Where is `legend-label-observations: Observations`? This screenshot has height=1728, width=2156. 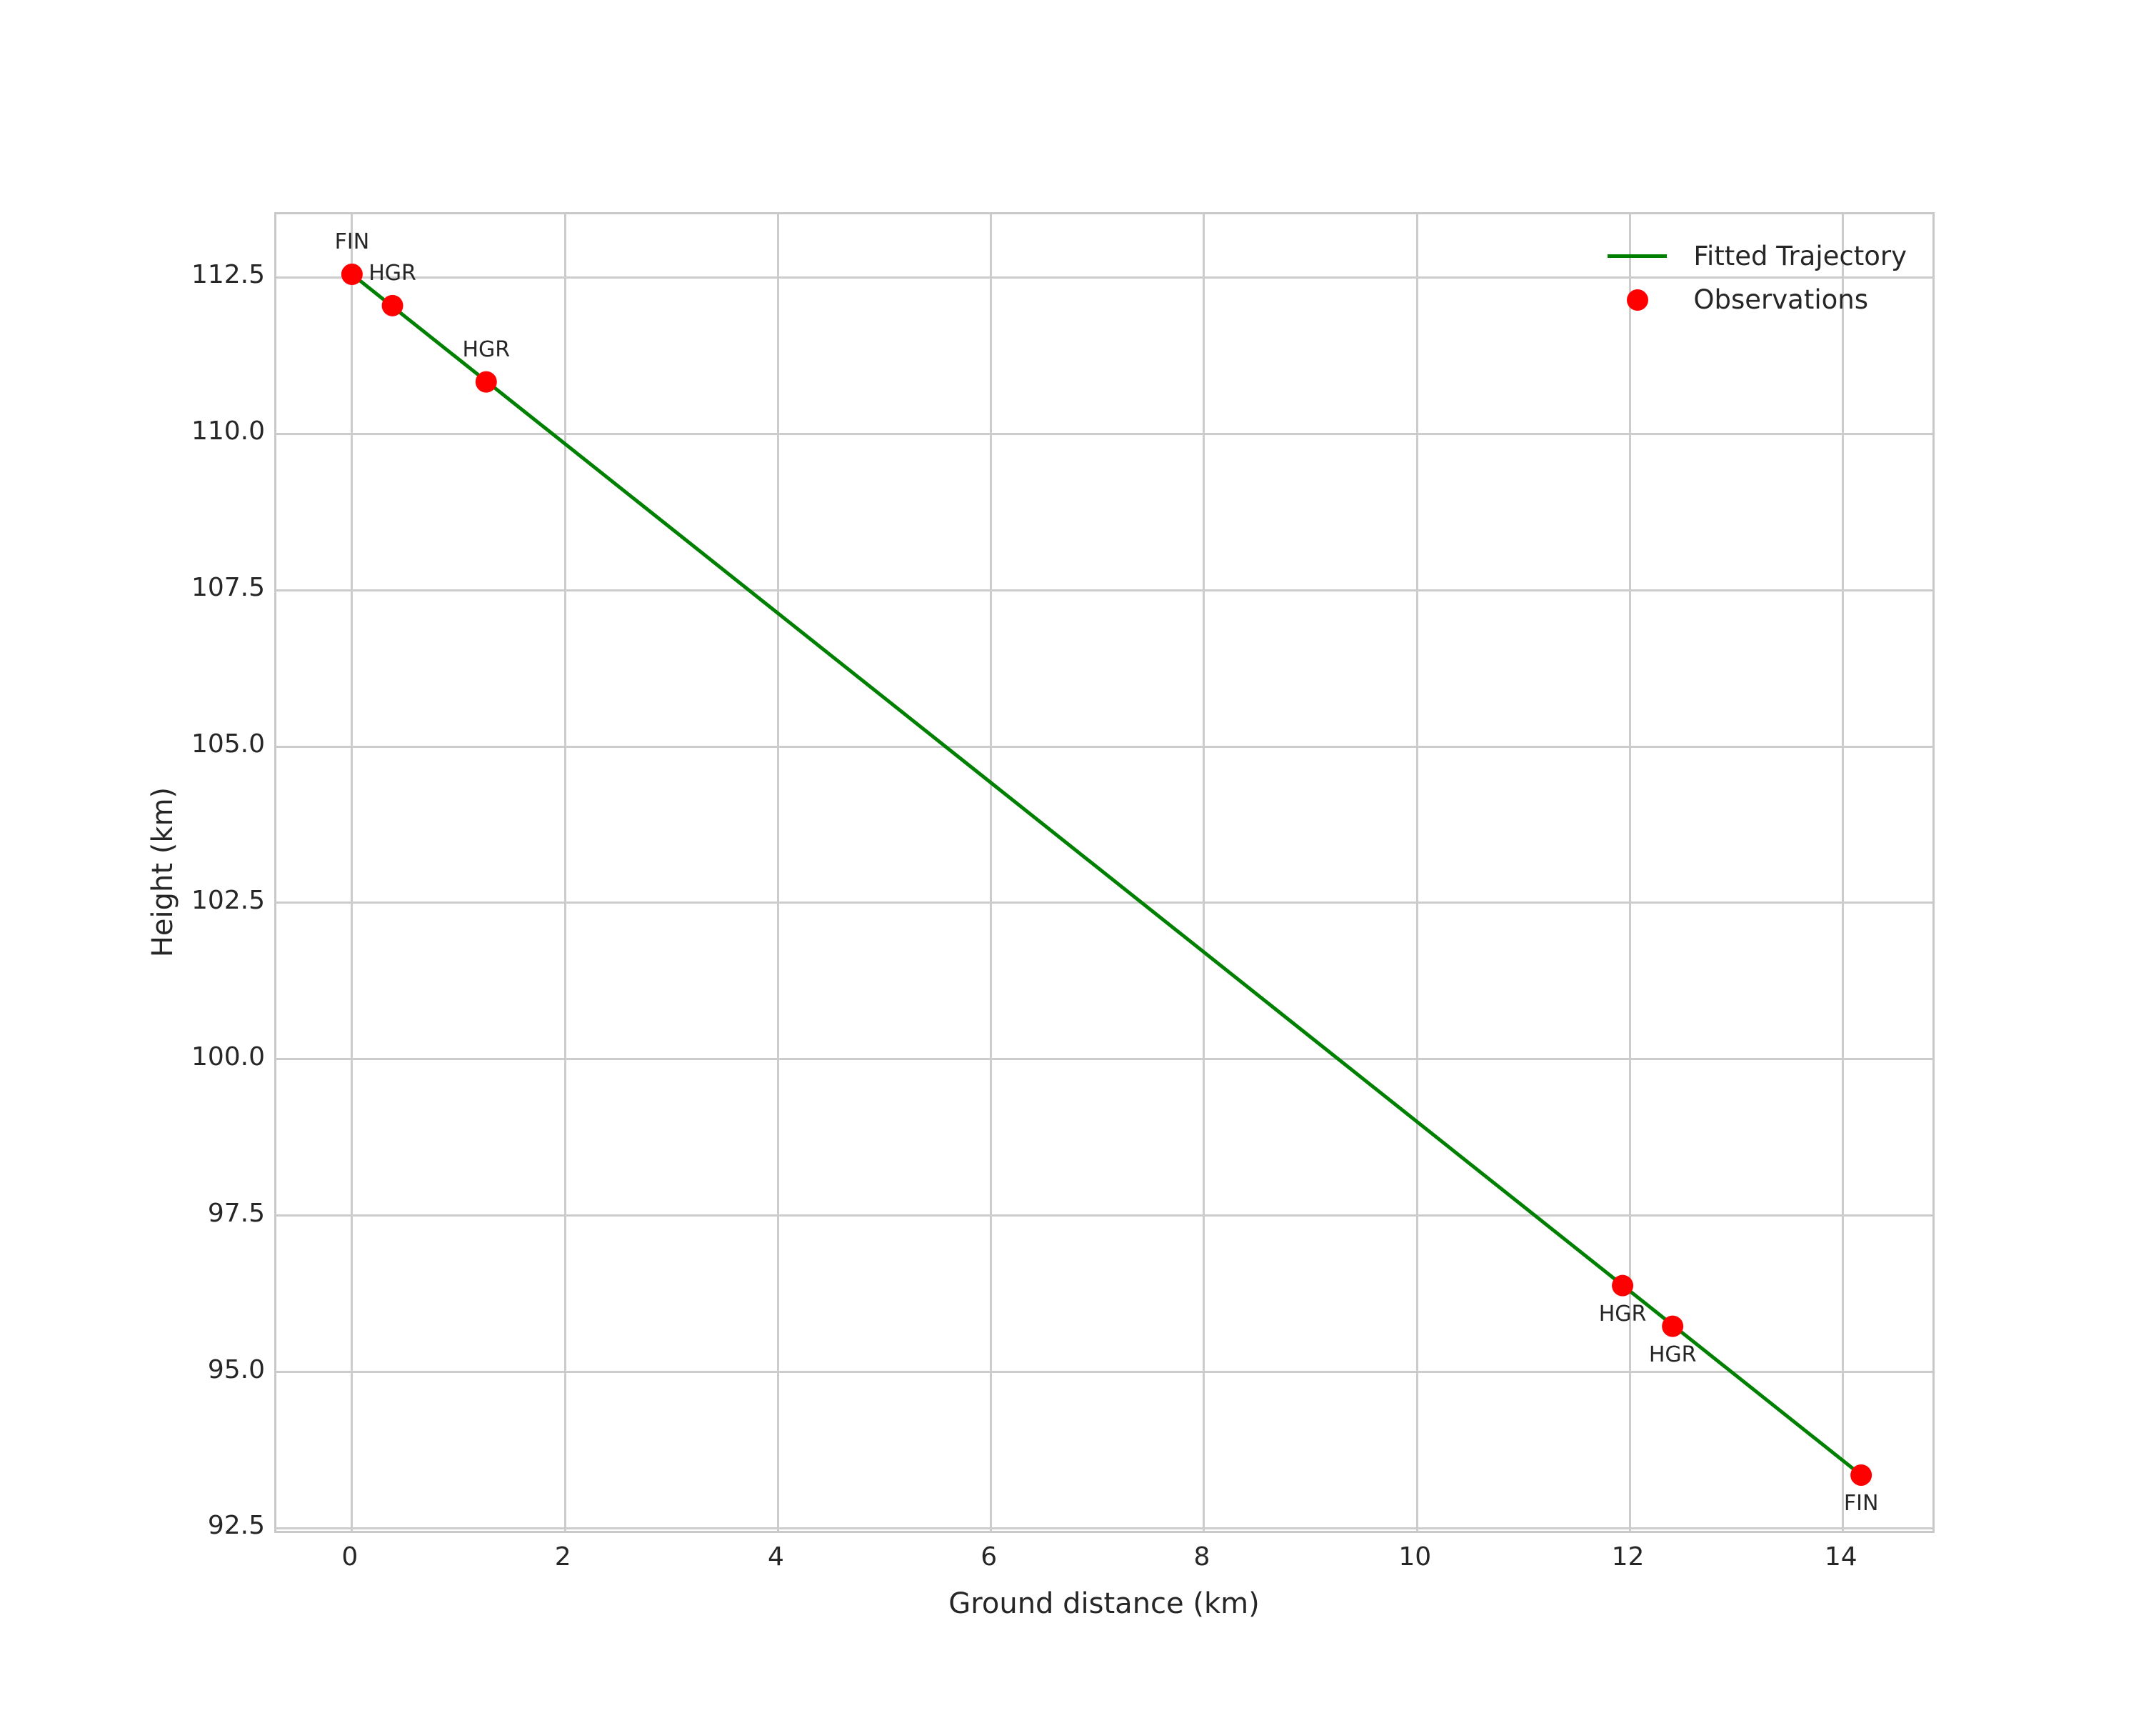 legend-label-observations: Observations is located at coordinates (1781, 299).